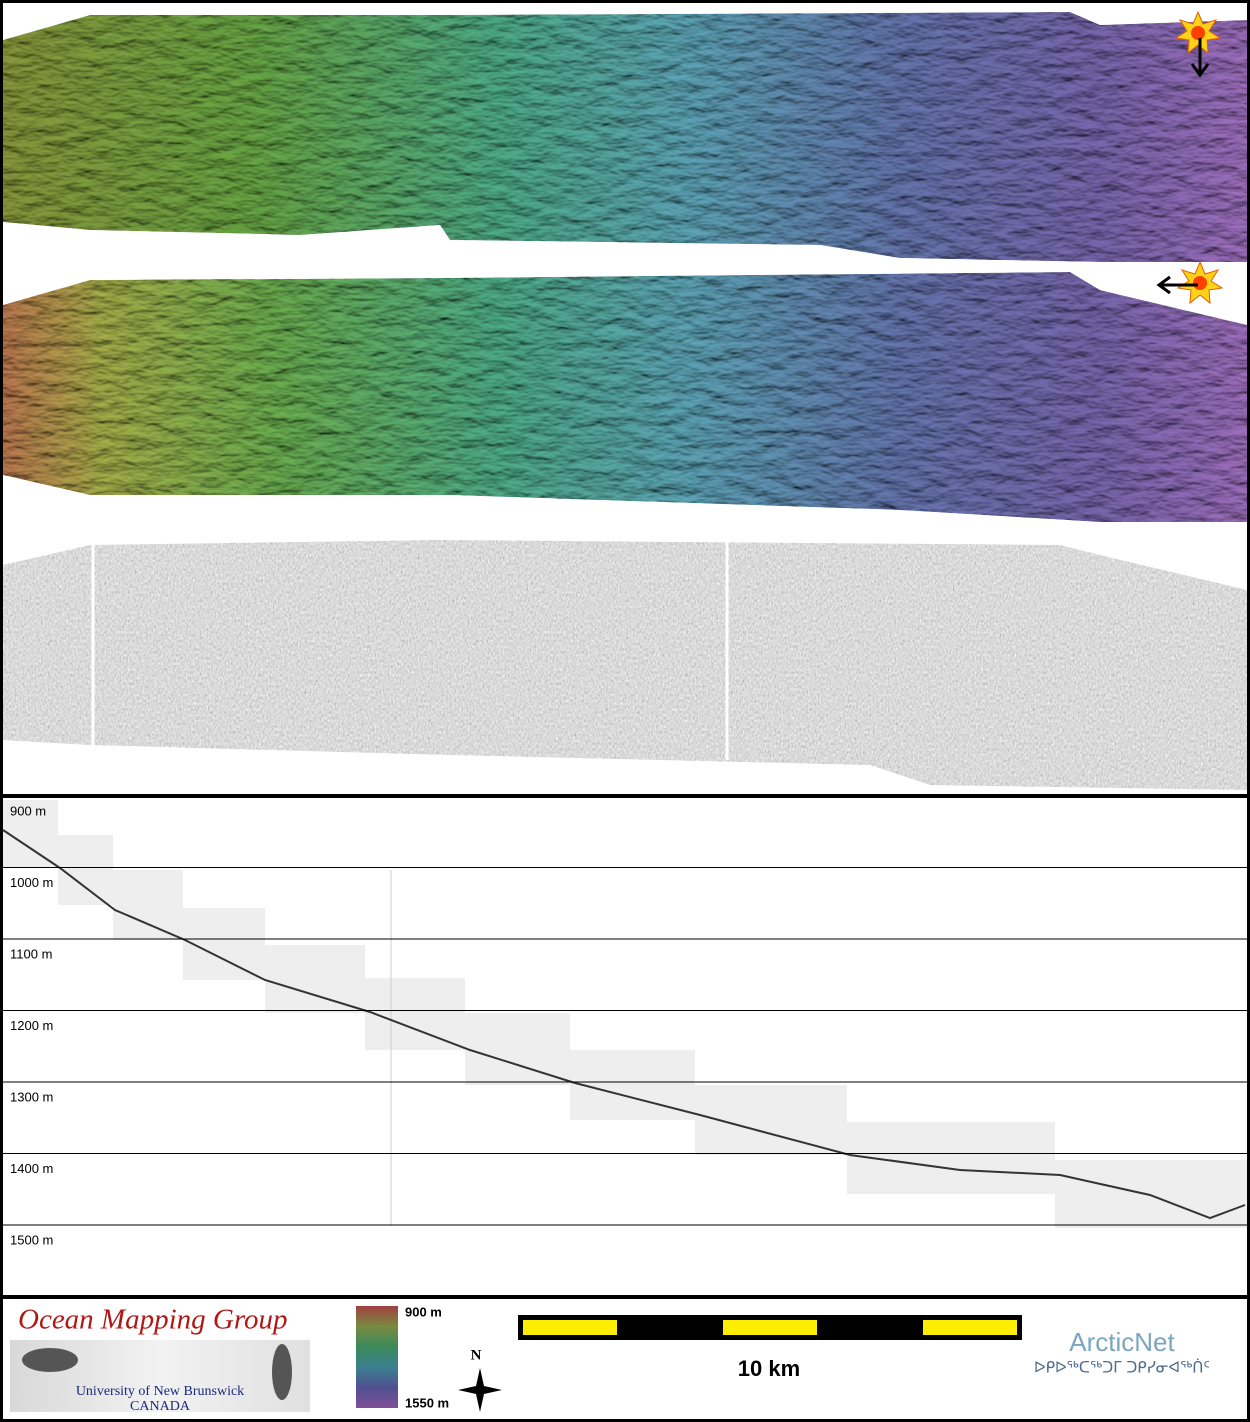 This screenshot has width=1250, height=1422. What do you see at coordinates (769, 1368) in the screenshot?
I see `scale-label: 10 km` at bounding box center [769, 1368].